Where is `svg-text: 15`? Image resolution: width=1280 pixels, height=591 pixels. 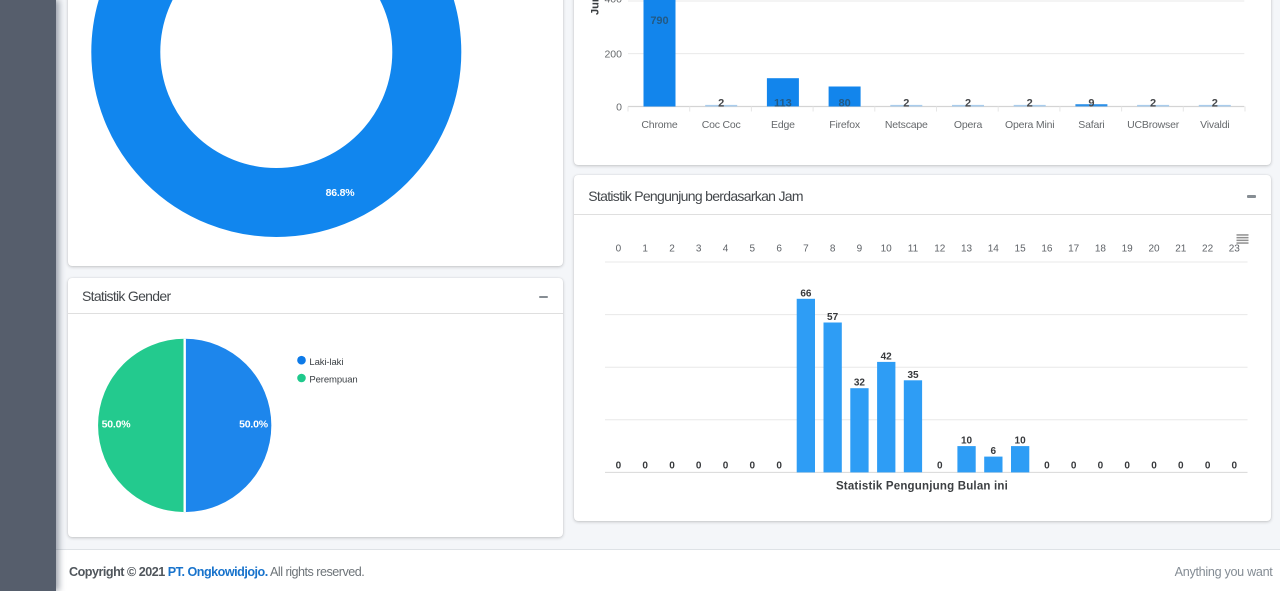
svg-text: 15 is located at coordinates (1021, 248).